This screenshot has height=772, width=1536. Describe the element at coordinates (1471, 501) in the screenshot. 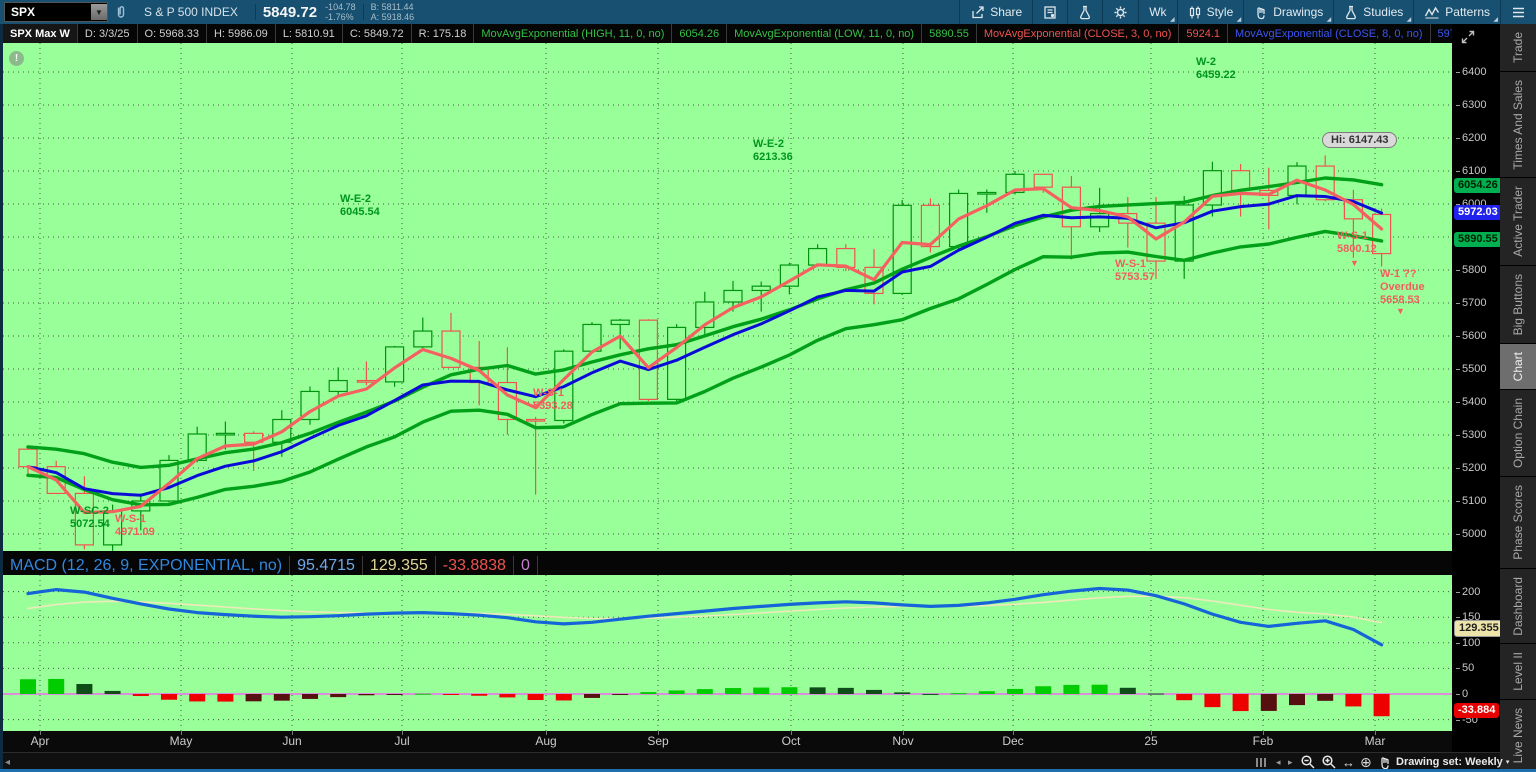

I see `price-tick-label: 5100` at that location.